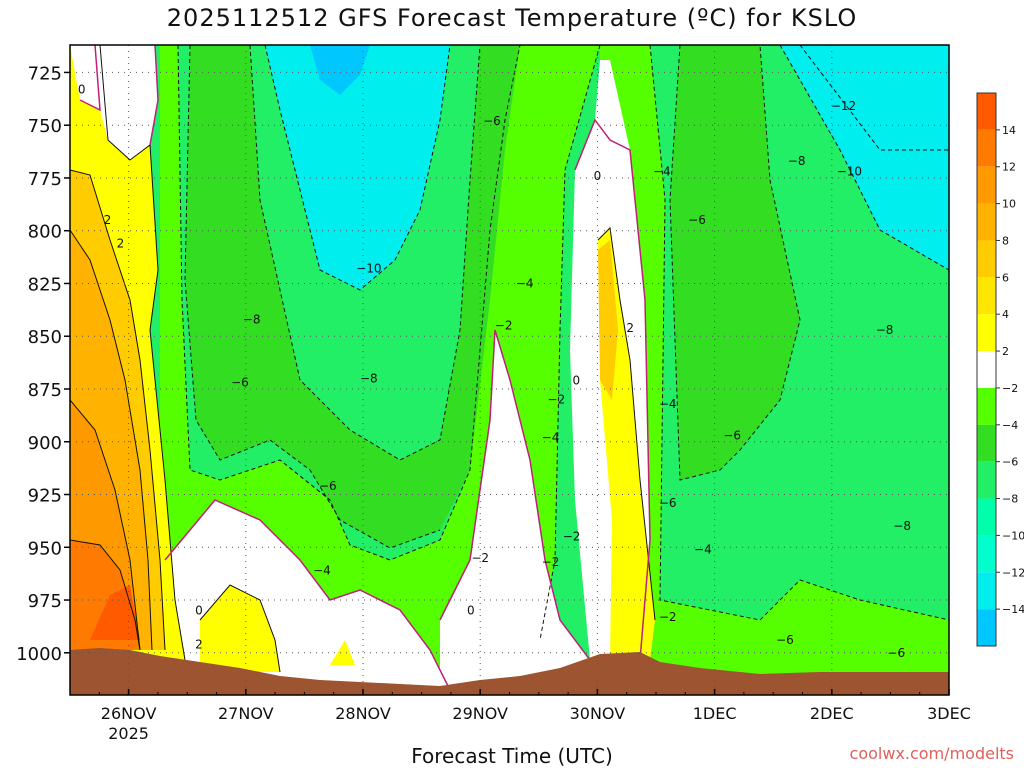 Image resolution: width=1024 pixels, height=768 pixels. I want to click on colorbar-label: 12, so click(1009, 167).